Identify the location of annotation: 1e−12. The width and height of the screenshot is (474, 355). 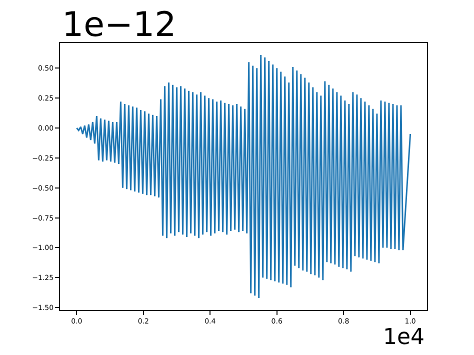
(119, 25).